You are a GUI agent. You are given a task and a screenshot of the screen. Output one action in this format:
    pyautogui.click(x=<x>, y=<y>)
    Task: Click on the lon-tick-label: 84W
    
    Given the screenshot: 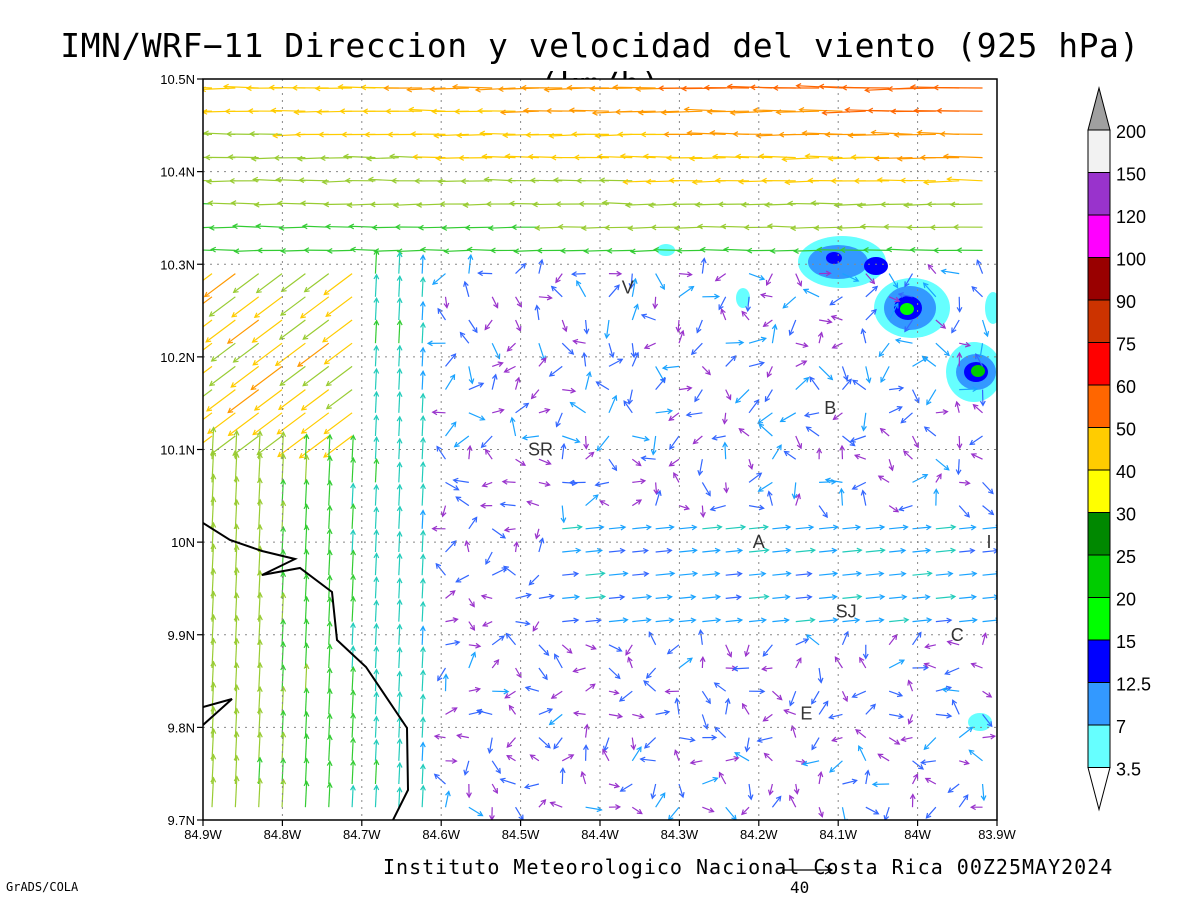 What is the action you would take?
    pyautogui.click(x=917, y=834)
    